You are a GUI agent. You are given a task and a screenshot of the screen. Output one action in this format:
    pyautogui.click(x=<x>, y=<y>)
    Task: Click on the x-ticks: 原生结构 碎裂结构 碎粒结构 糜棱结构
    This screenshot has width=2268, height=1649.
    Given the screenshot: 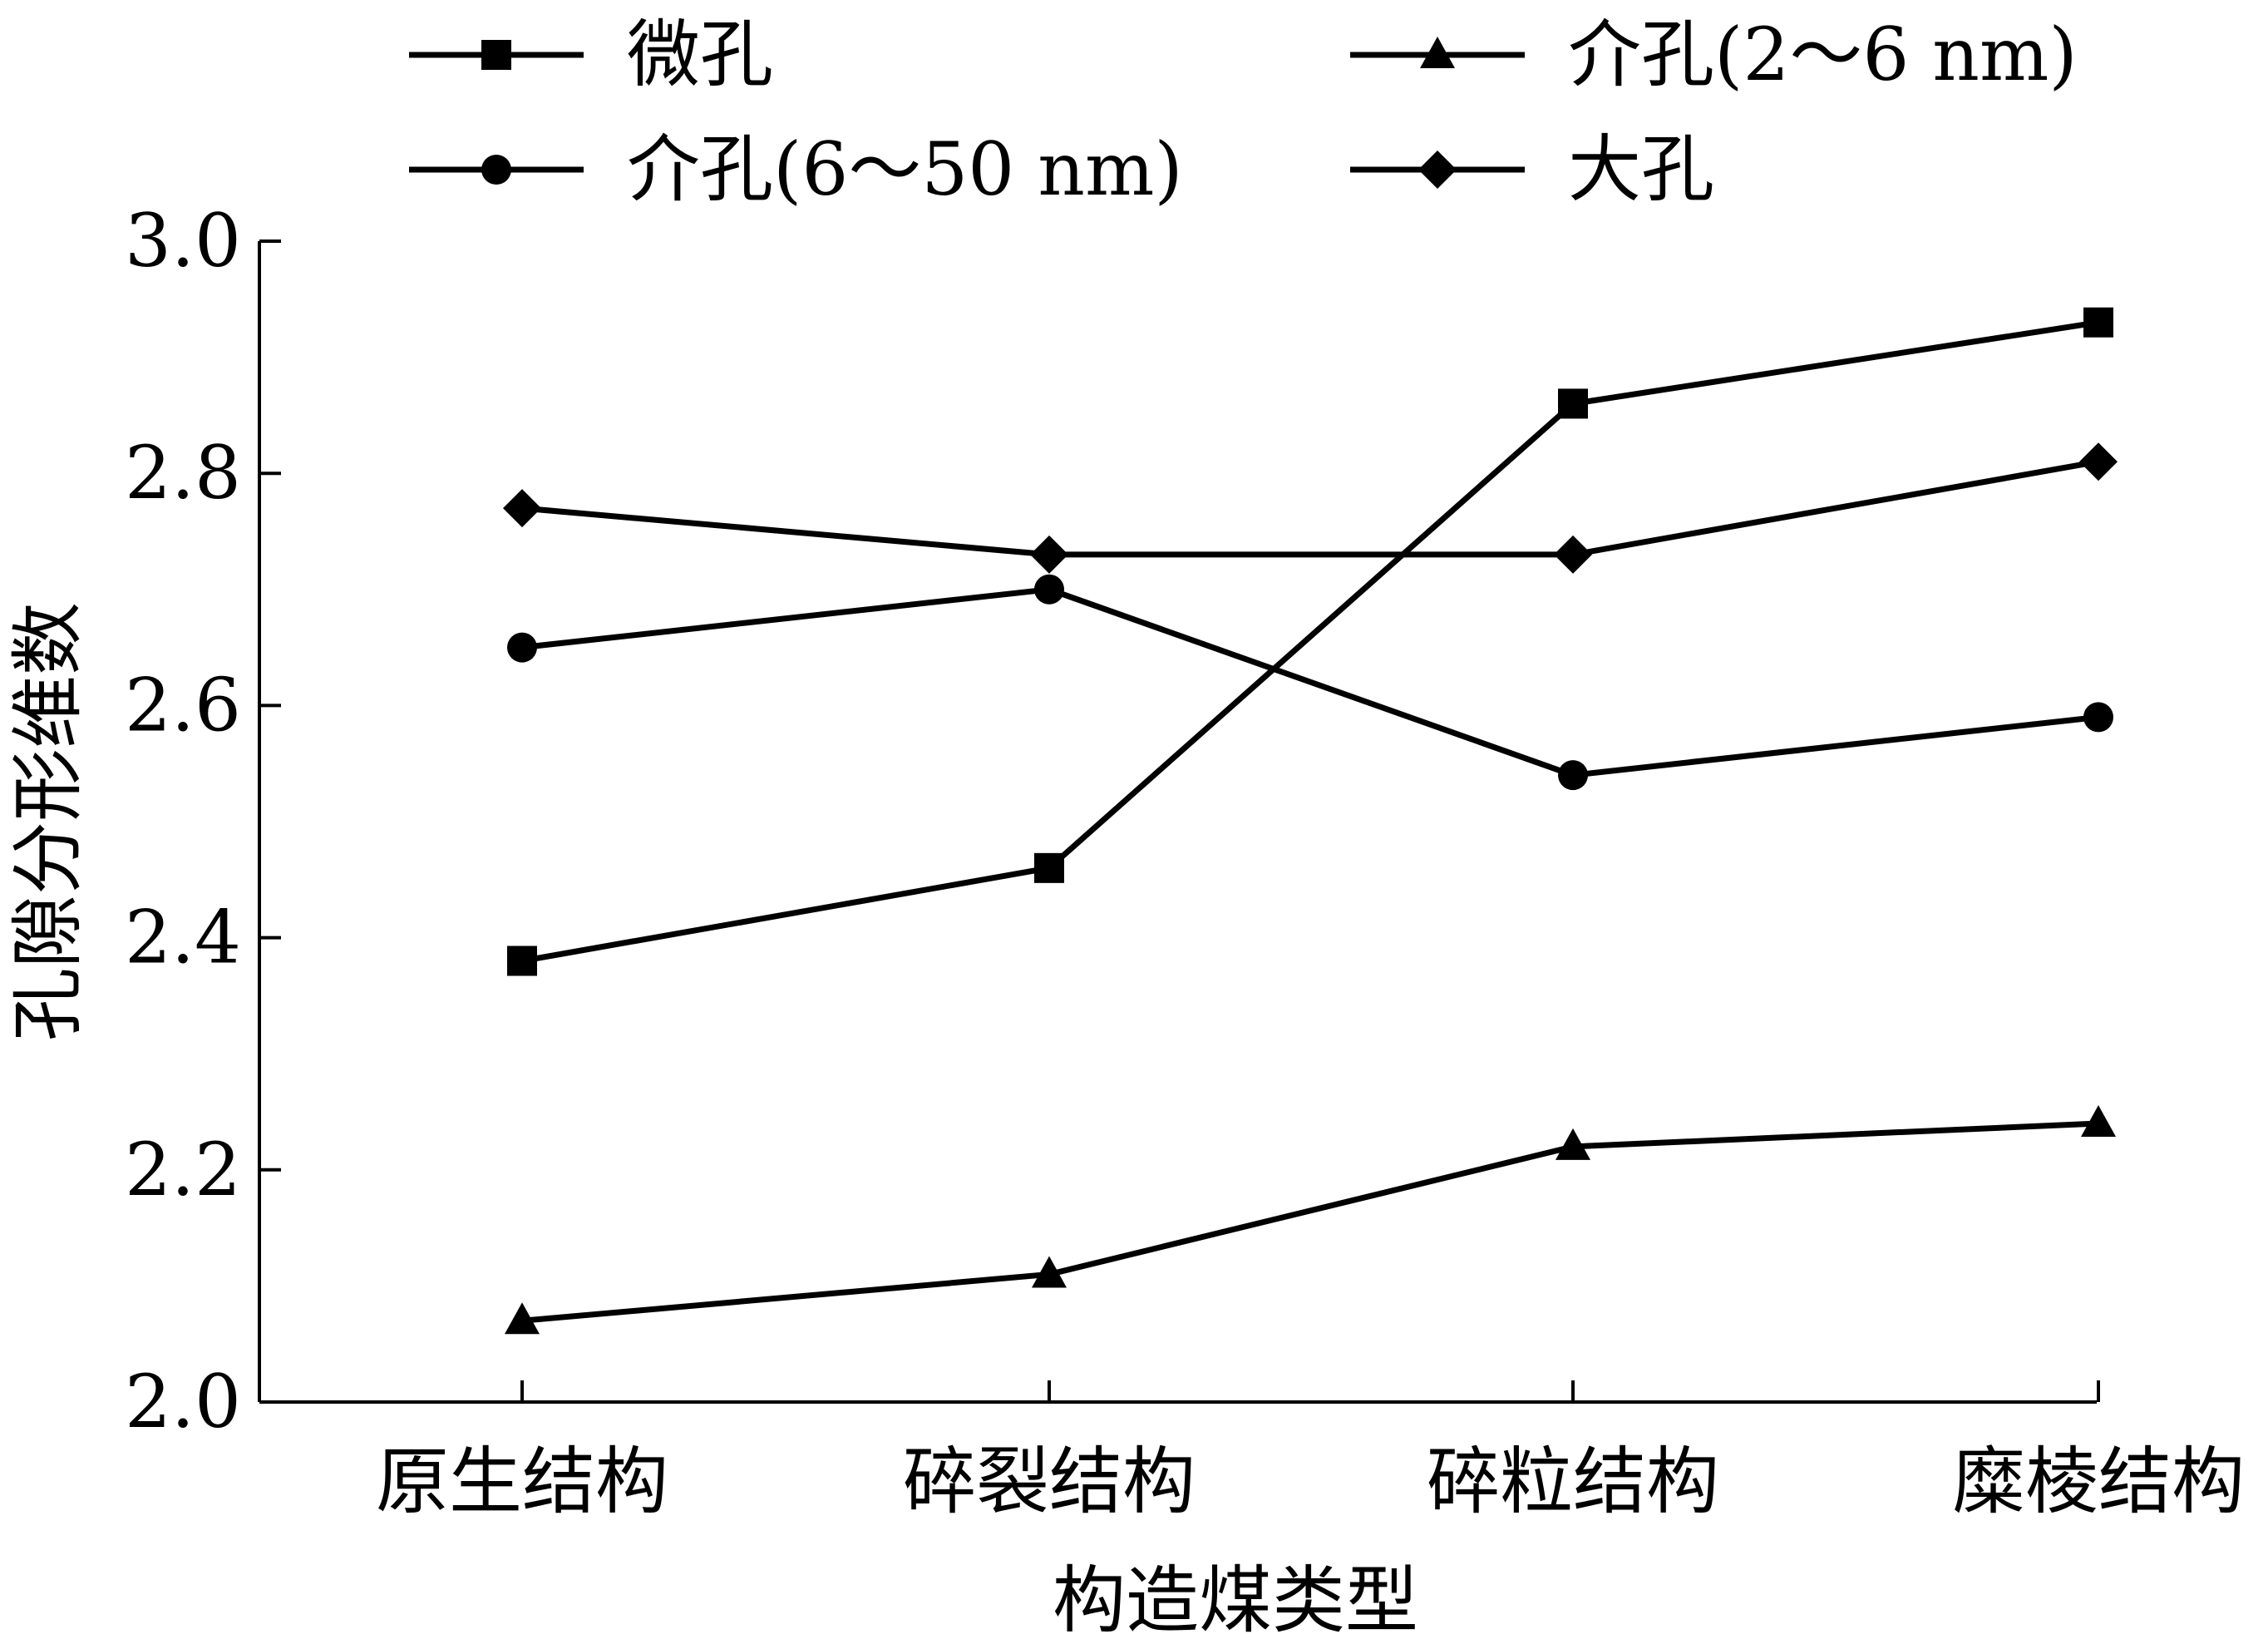 What is the action you would take?
    pyautogui.click(x=1310, y=1452)
    